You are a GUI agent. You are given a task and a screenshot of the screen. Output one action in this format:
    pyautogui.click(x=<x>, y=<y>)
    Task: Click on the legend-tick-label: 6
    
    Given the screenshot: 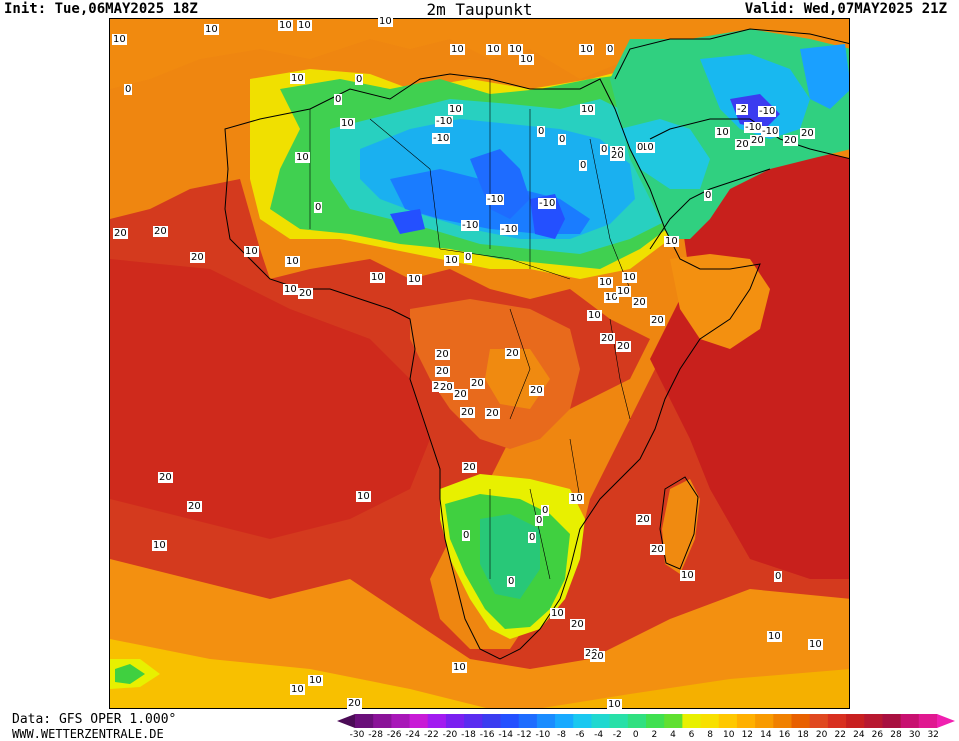 What is the action you would take?
    pyautogui.click(x=691, y=735)
    